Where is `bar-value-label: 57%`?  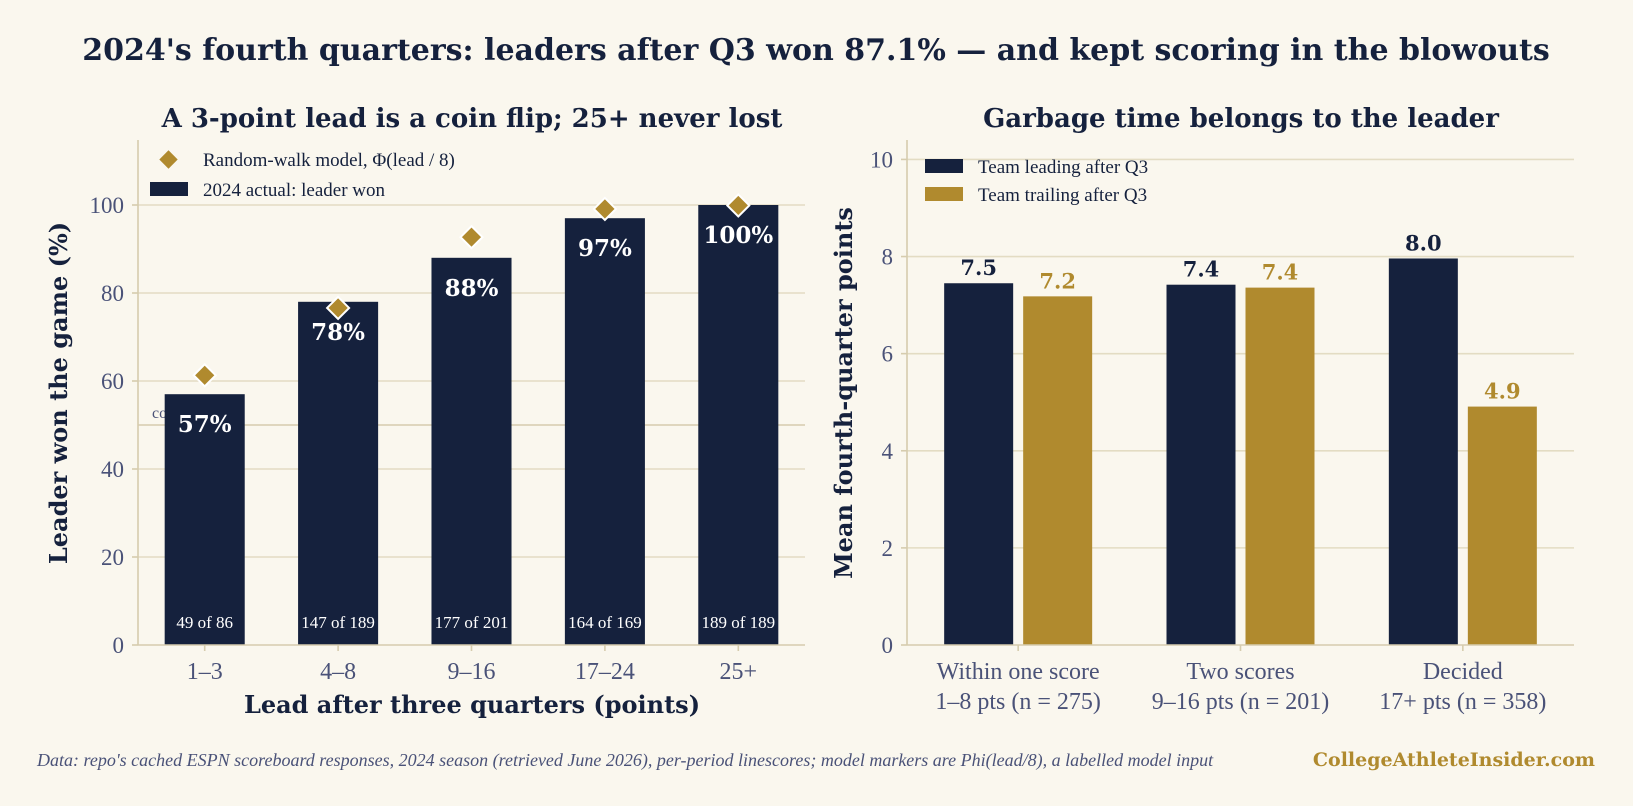 bar-value-label: 57% is located at coordinates (205, 424).